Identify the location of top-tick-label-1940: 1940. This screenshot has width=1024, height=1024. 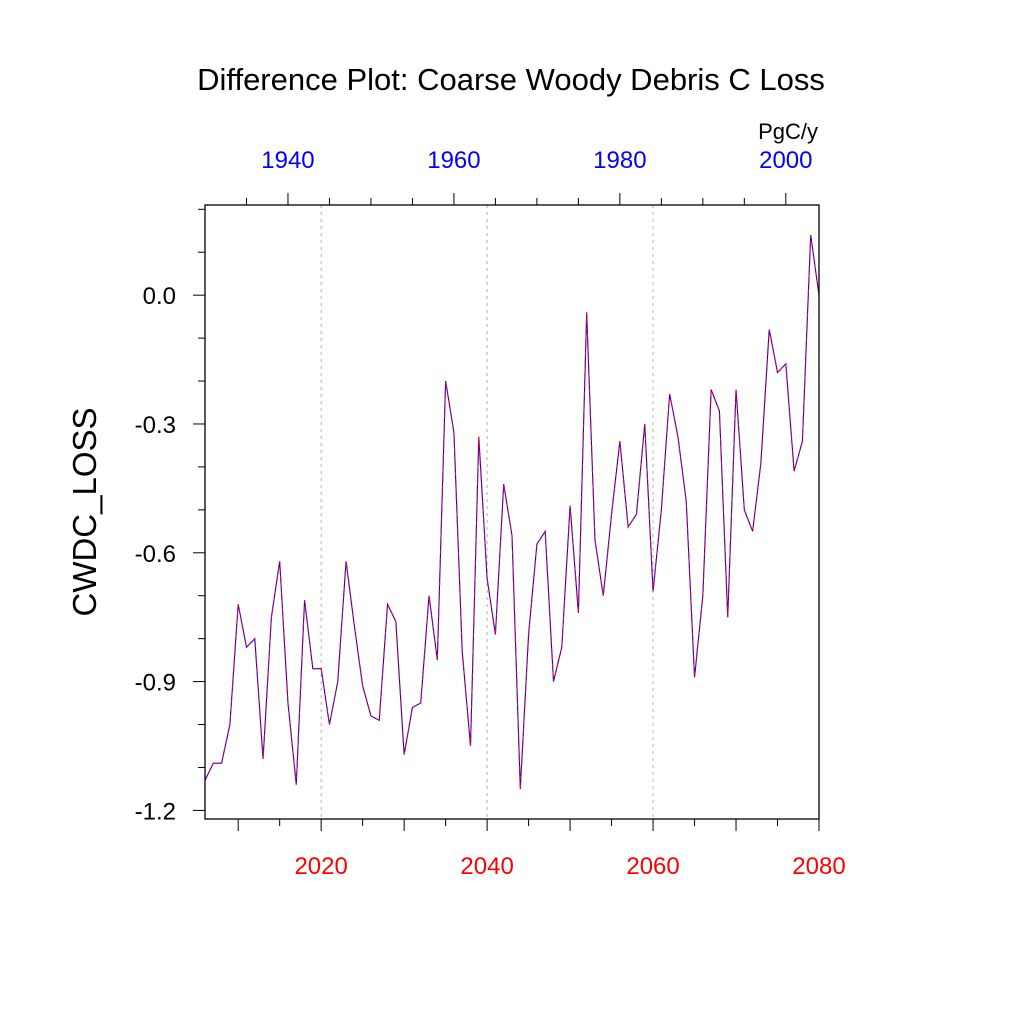
(287, 160).